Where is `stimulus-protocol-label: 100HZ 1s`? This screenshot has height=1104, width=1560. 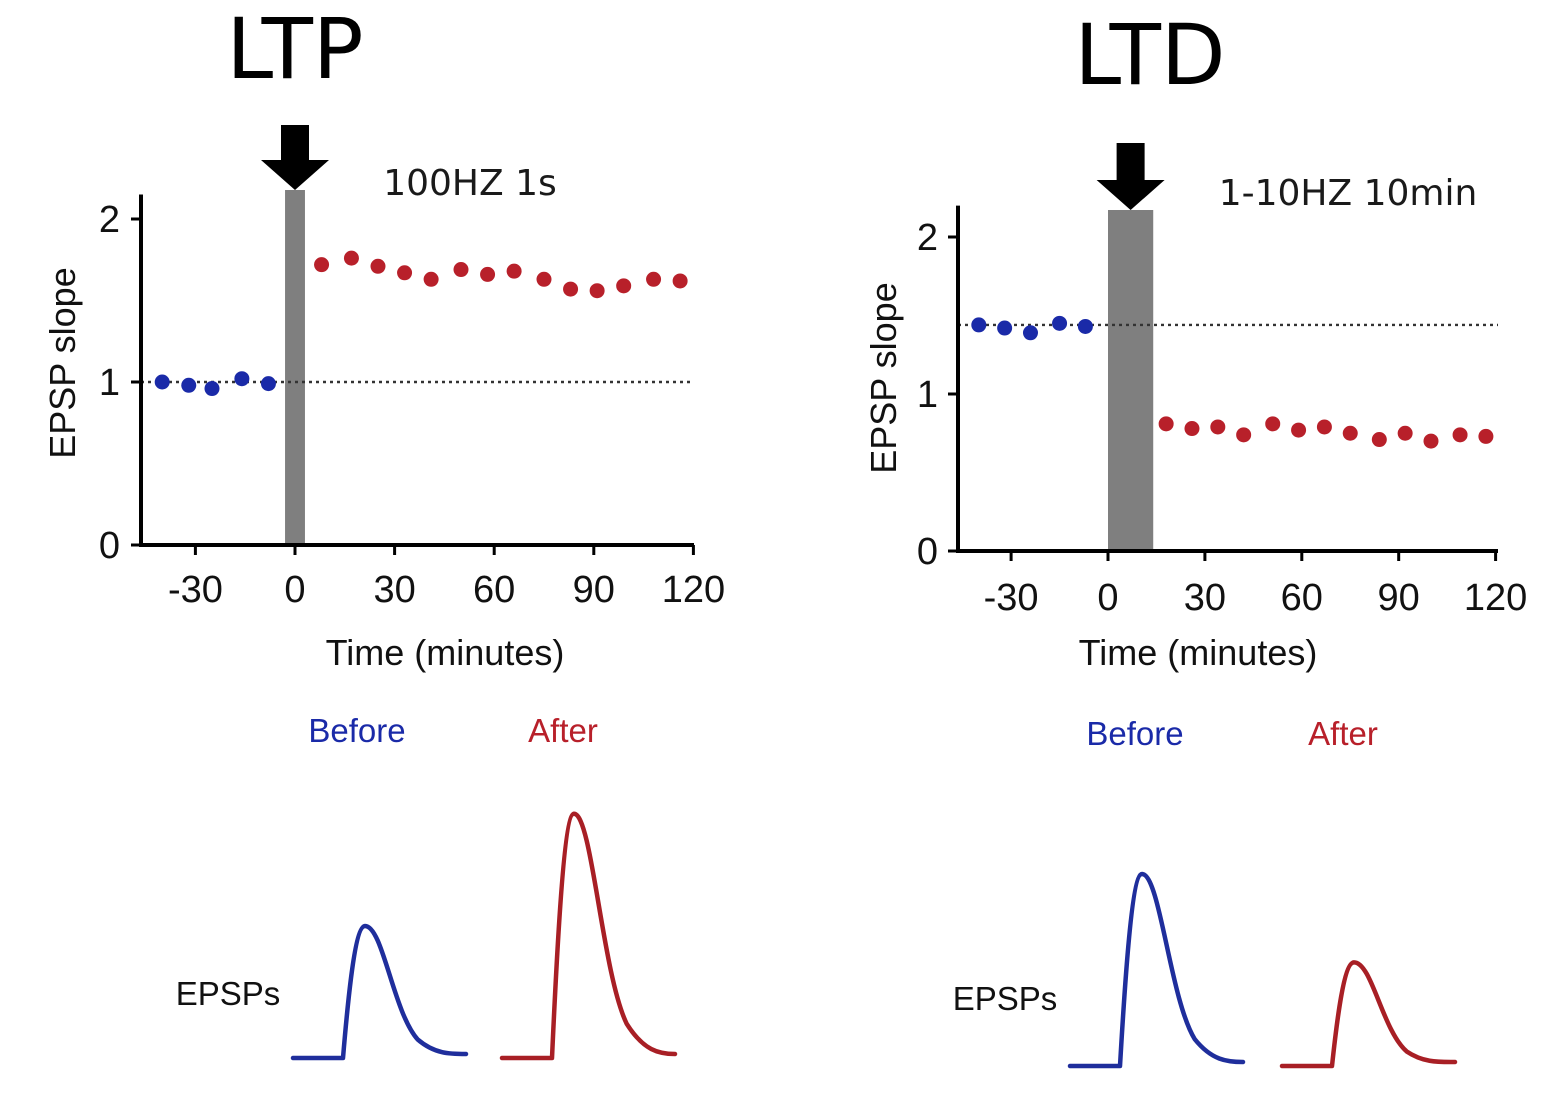
stimulus-protocol-label: 100HZ 1s is located at coordinates (470, 183).